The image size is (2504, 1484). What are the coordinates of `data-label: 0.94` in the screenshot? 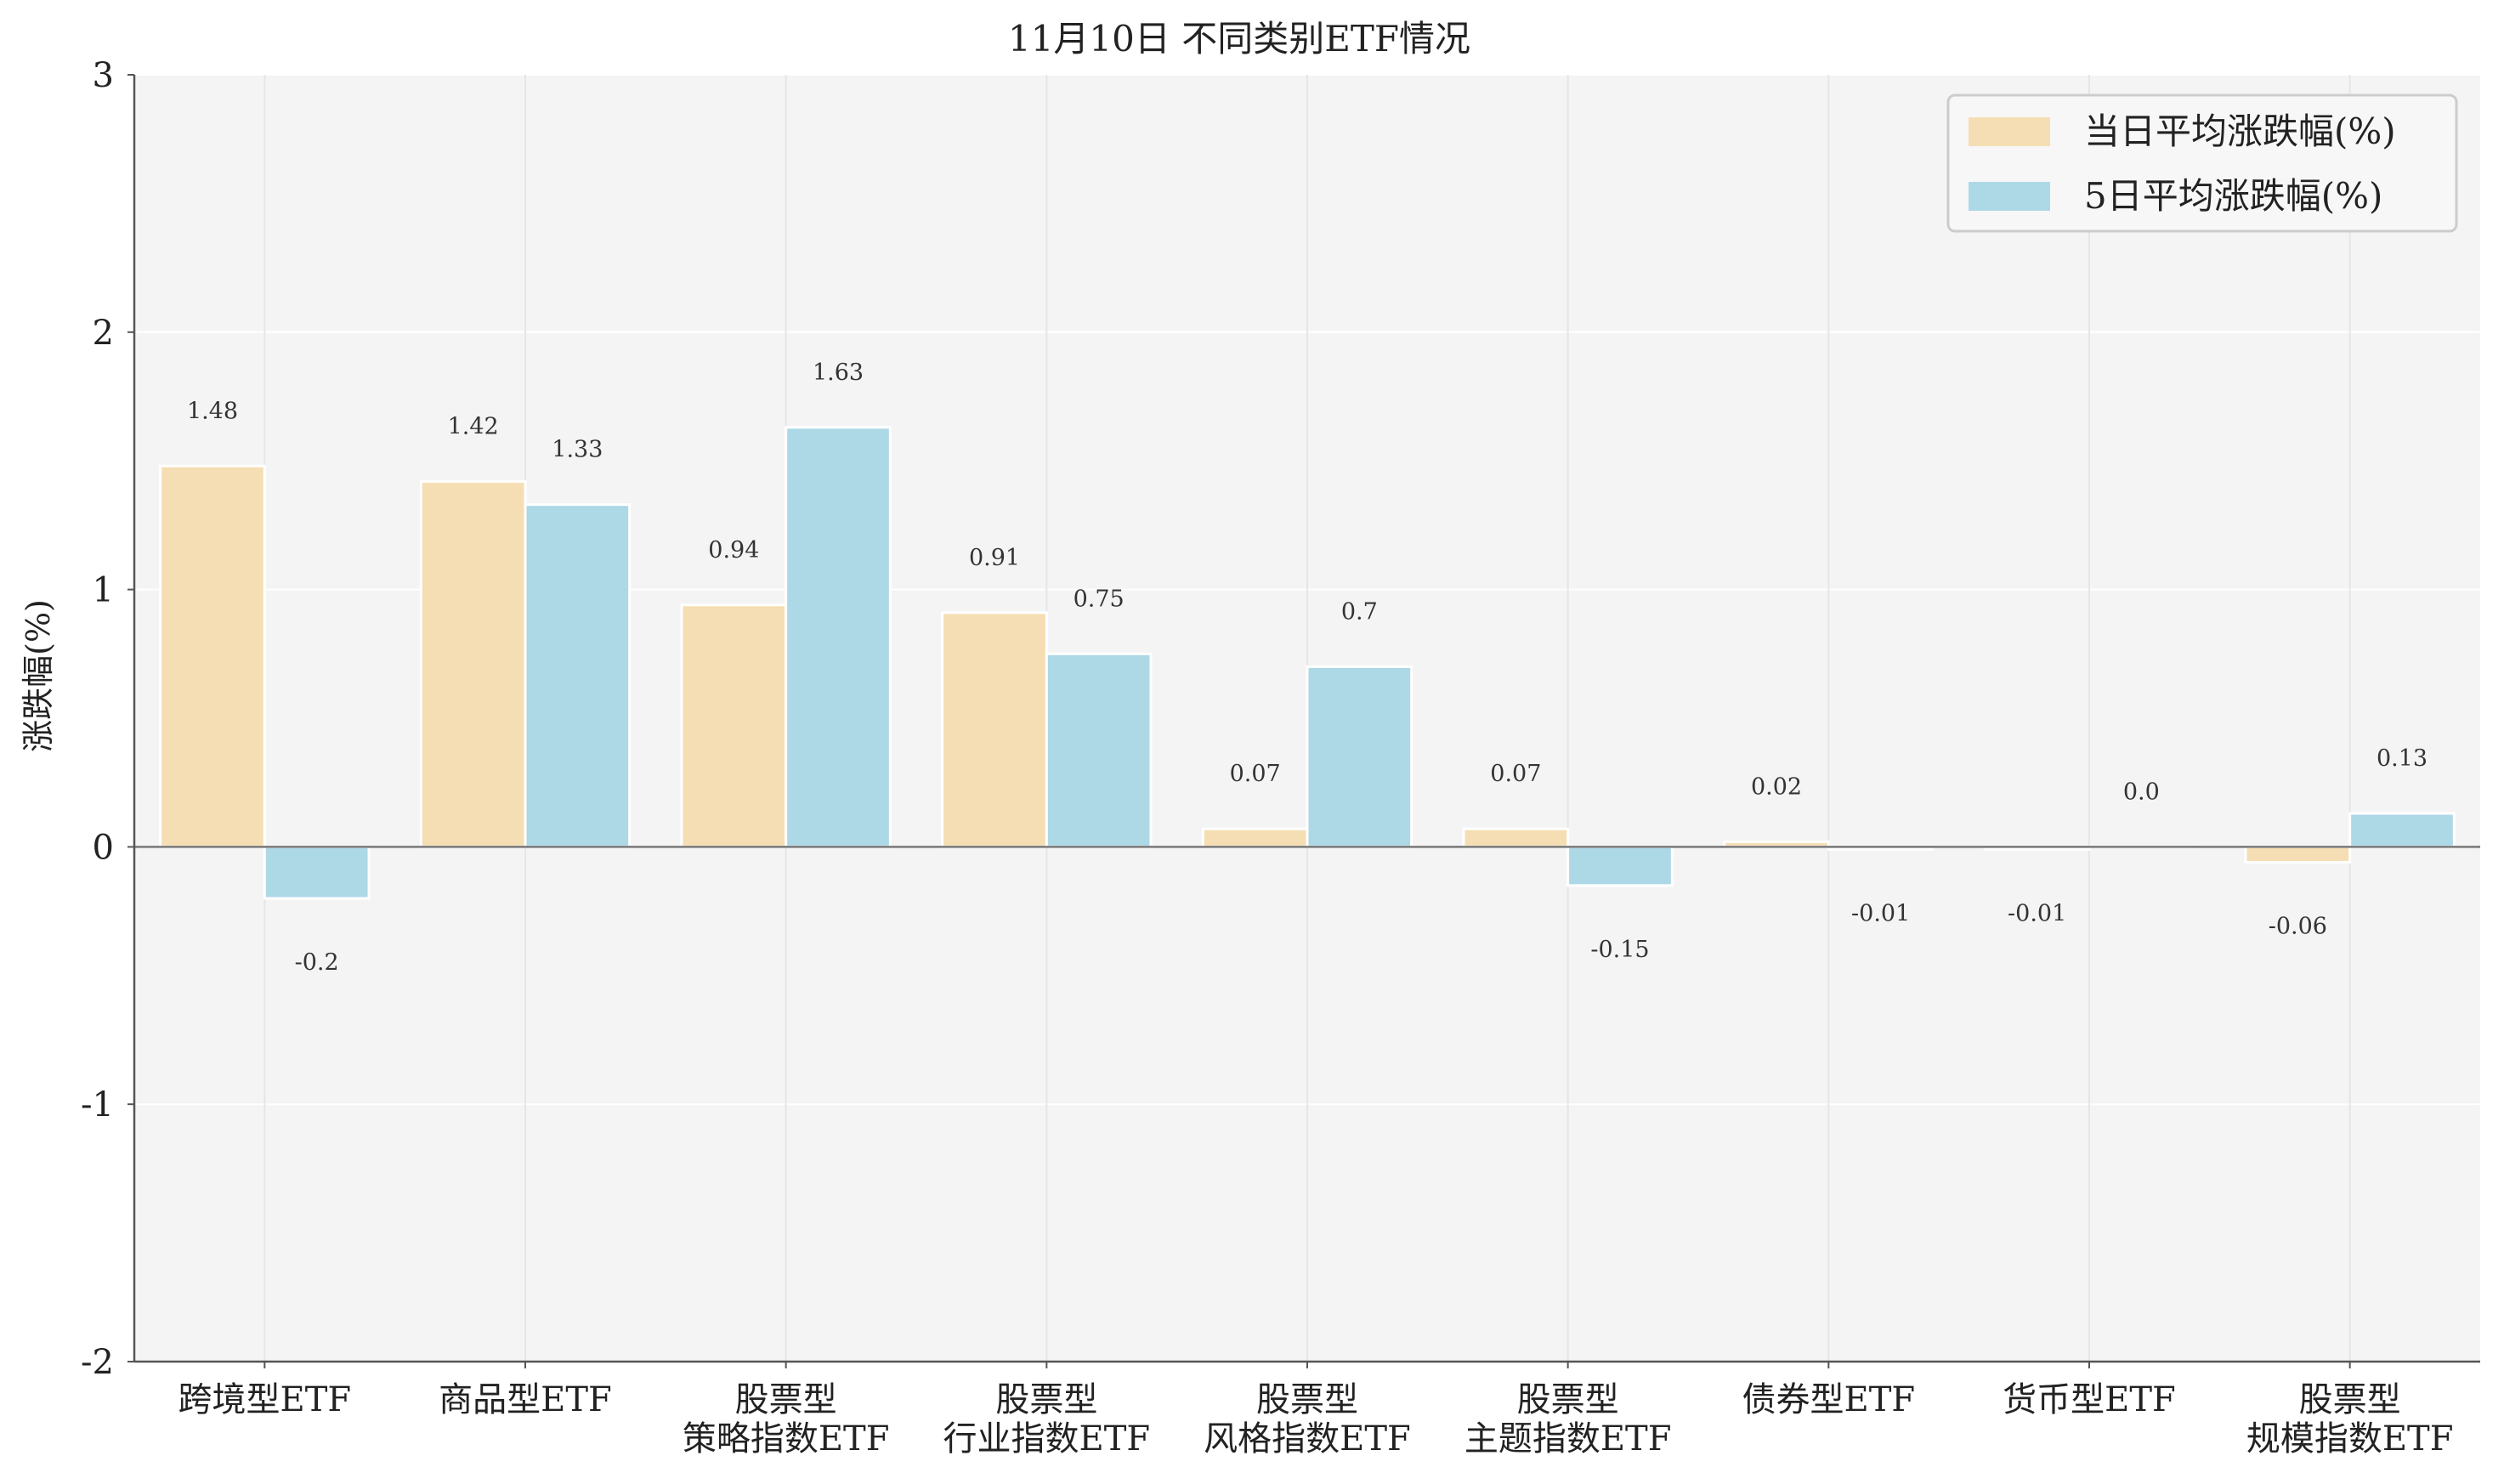 It's located at (734, 550).